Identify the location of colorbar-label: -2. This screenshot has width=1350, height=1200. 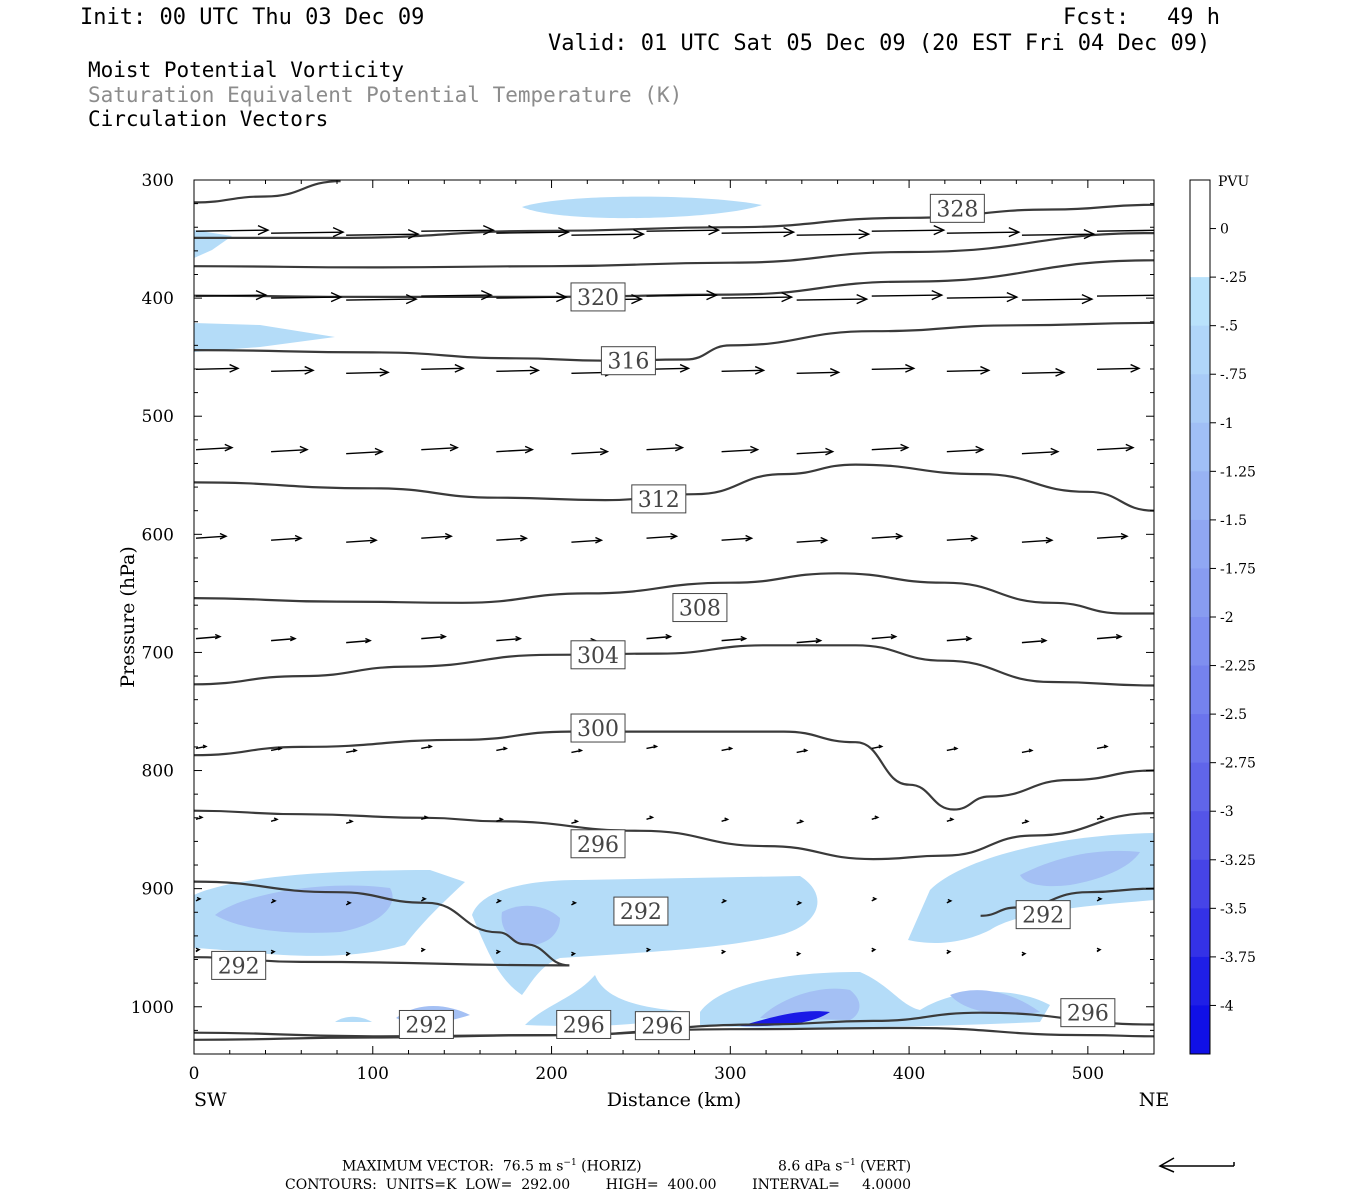
(1227, 618).